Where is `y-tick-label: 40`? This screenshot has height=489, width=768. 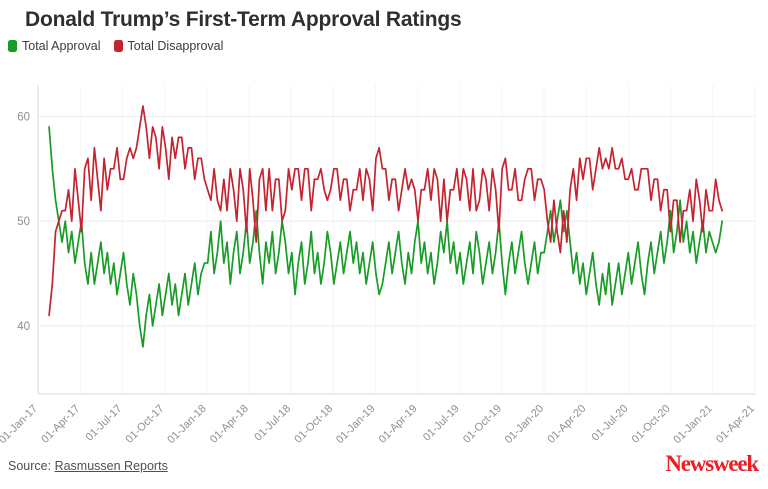 y-tick-label: 40 is located at coordinates (23, 327).